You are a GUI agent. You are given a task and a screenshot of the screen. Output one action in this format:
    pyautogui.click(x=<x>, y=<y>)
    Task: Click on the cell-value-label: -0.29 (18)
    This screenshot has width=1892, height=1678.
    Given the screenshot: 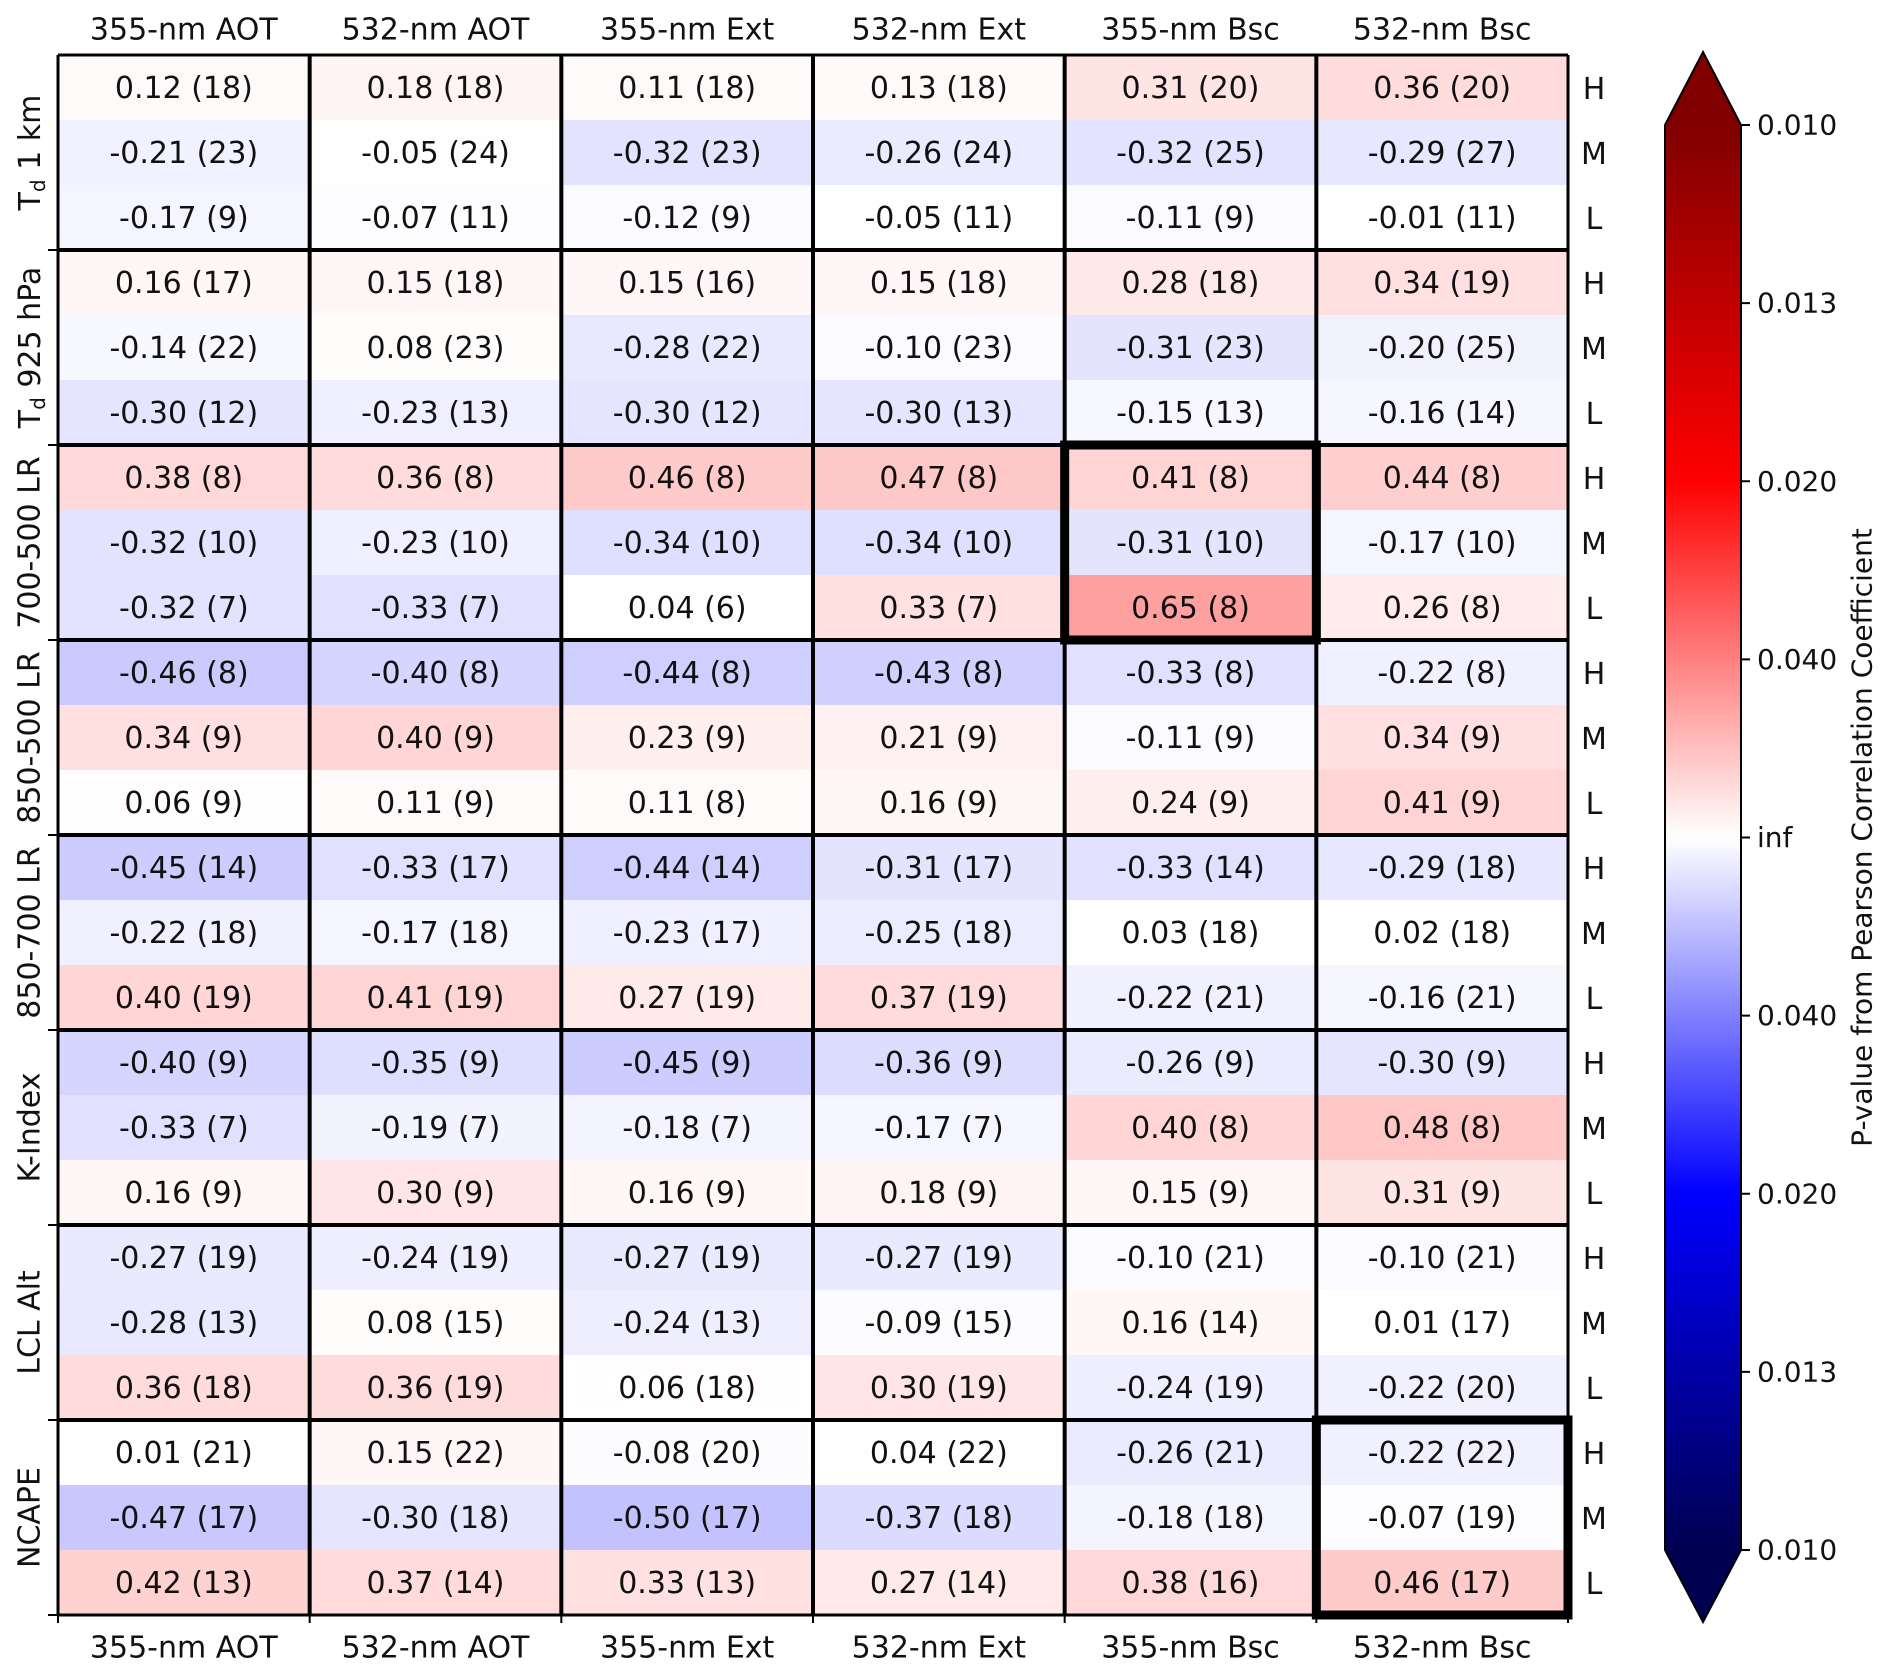 What is the action you would take?
    pyautogui.click(x=1442, y=868)
    